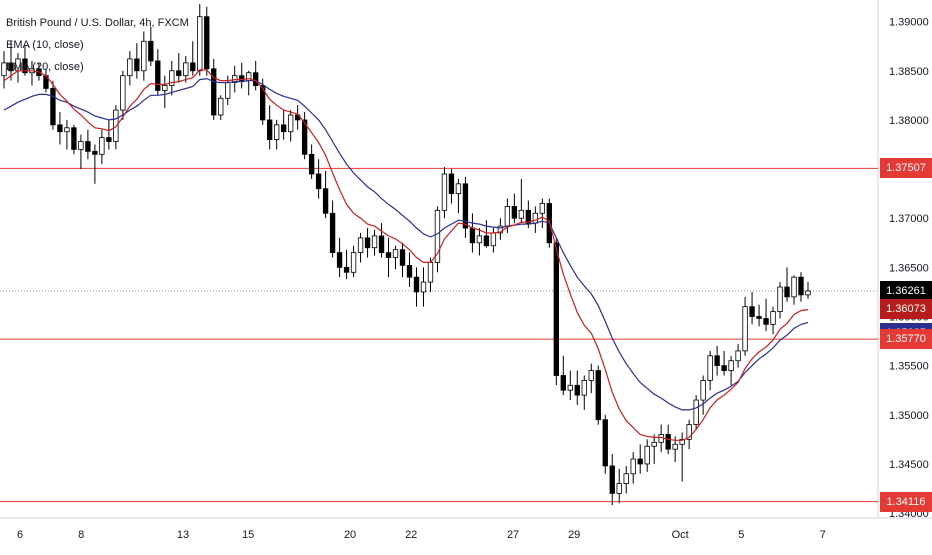 The height and width of the screenshot is (555, 932). Describe the element at coordinates (248, 535) in the screenshot. I see `time-tick-label: 15` at that location.